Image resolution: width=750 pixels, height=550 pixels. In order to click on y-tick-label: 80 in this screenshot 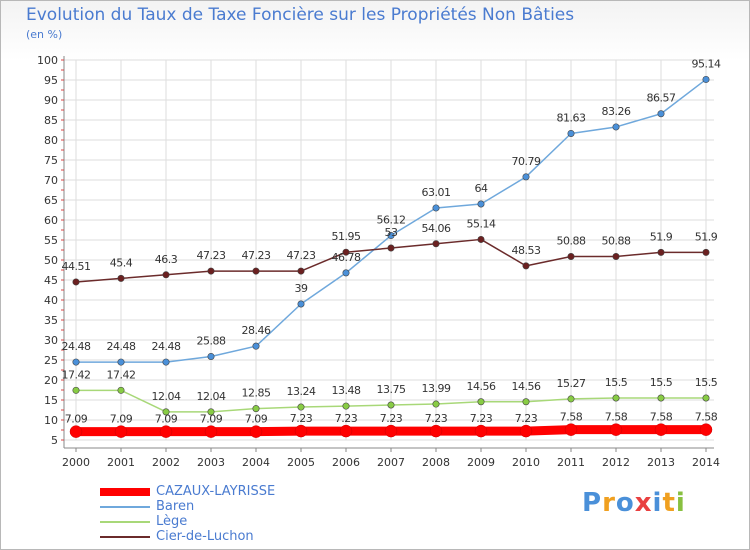, I will do `click(51, 140)`.